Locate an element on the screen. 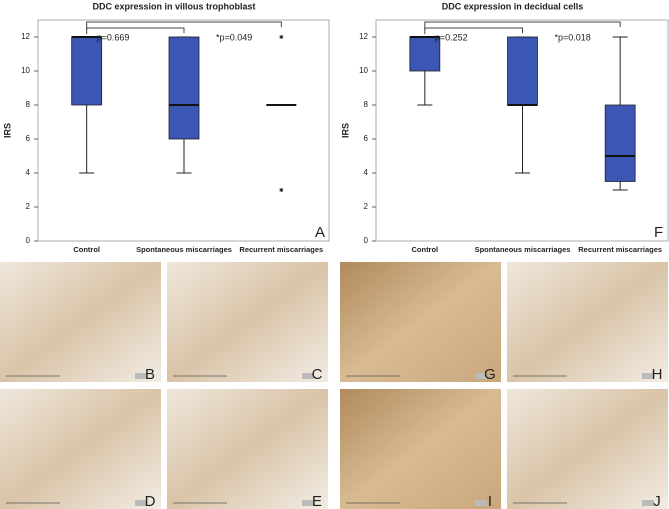 The image size is (669, 509). annotation: *p=0.049 is located at coordinates (234, 37).